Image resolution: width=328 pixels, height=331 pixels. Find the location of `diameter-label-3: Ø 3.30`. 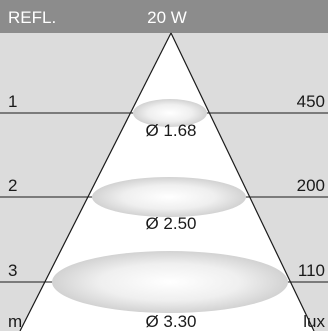

diameter-label-3: Ø 3.30 is located at coordinates (170, 321).